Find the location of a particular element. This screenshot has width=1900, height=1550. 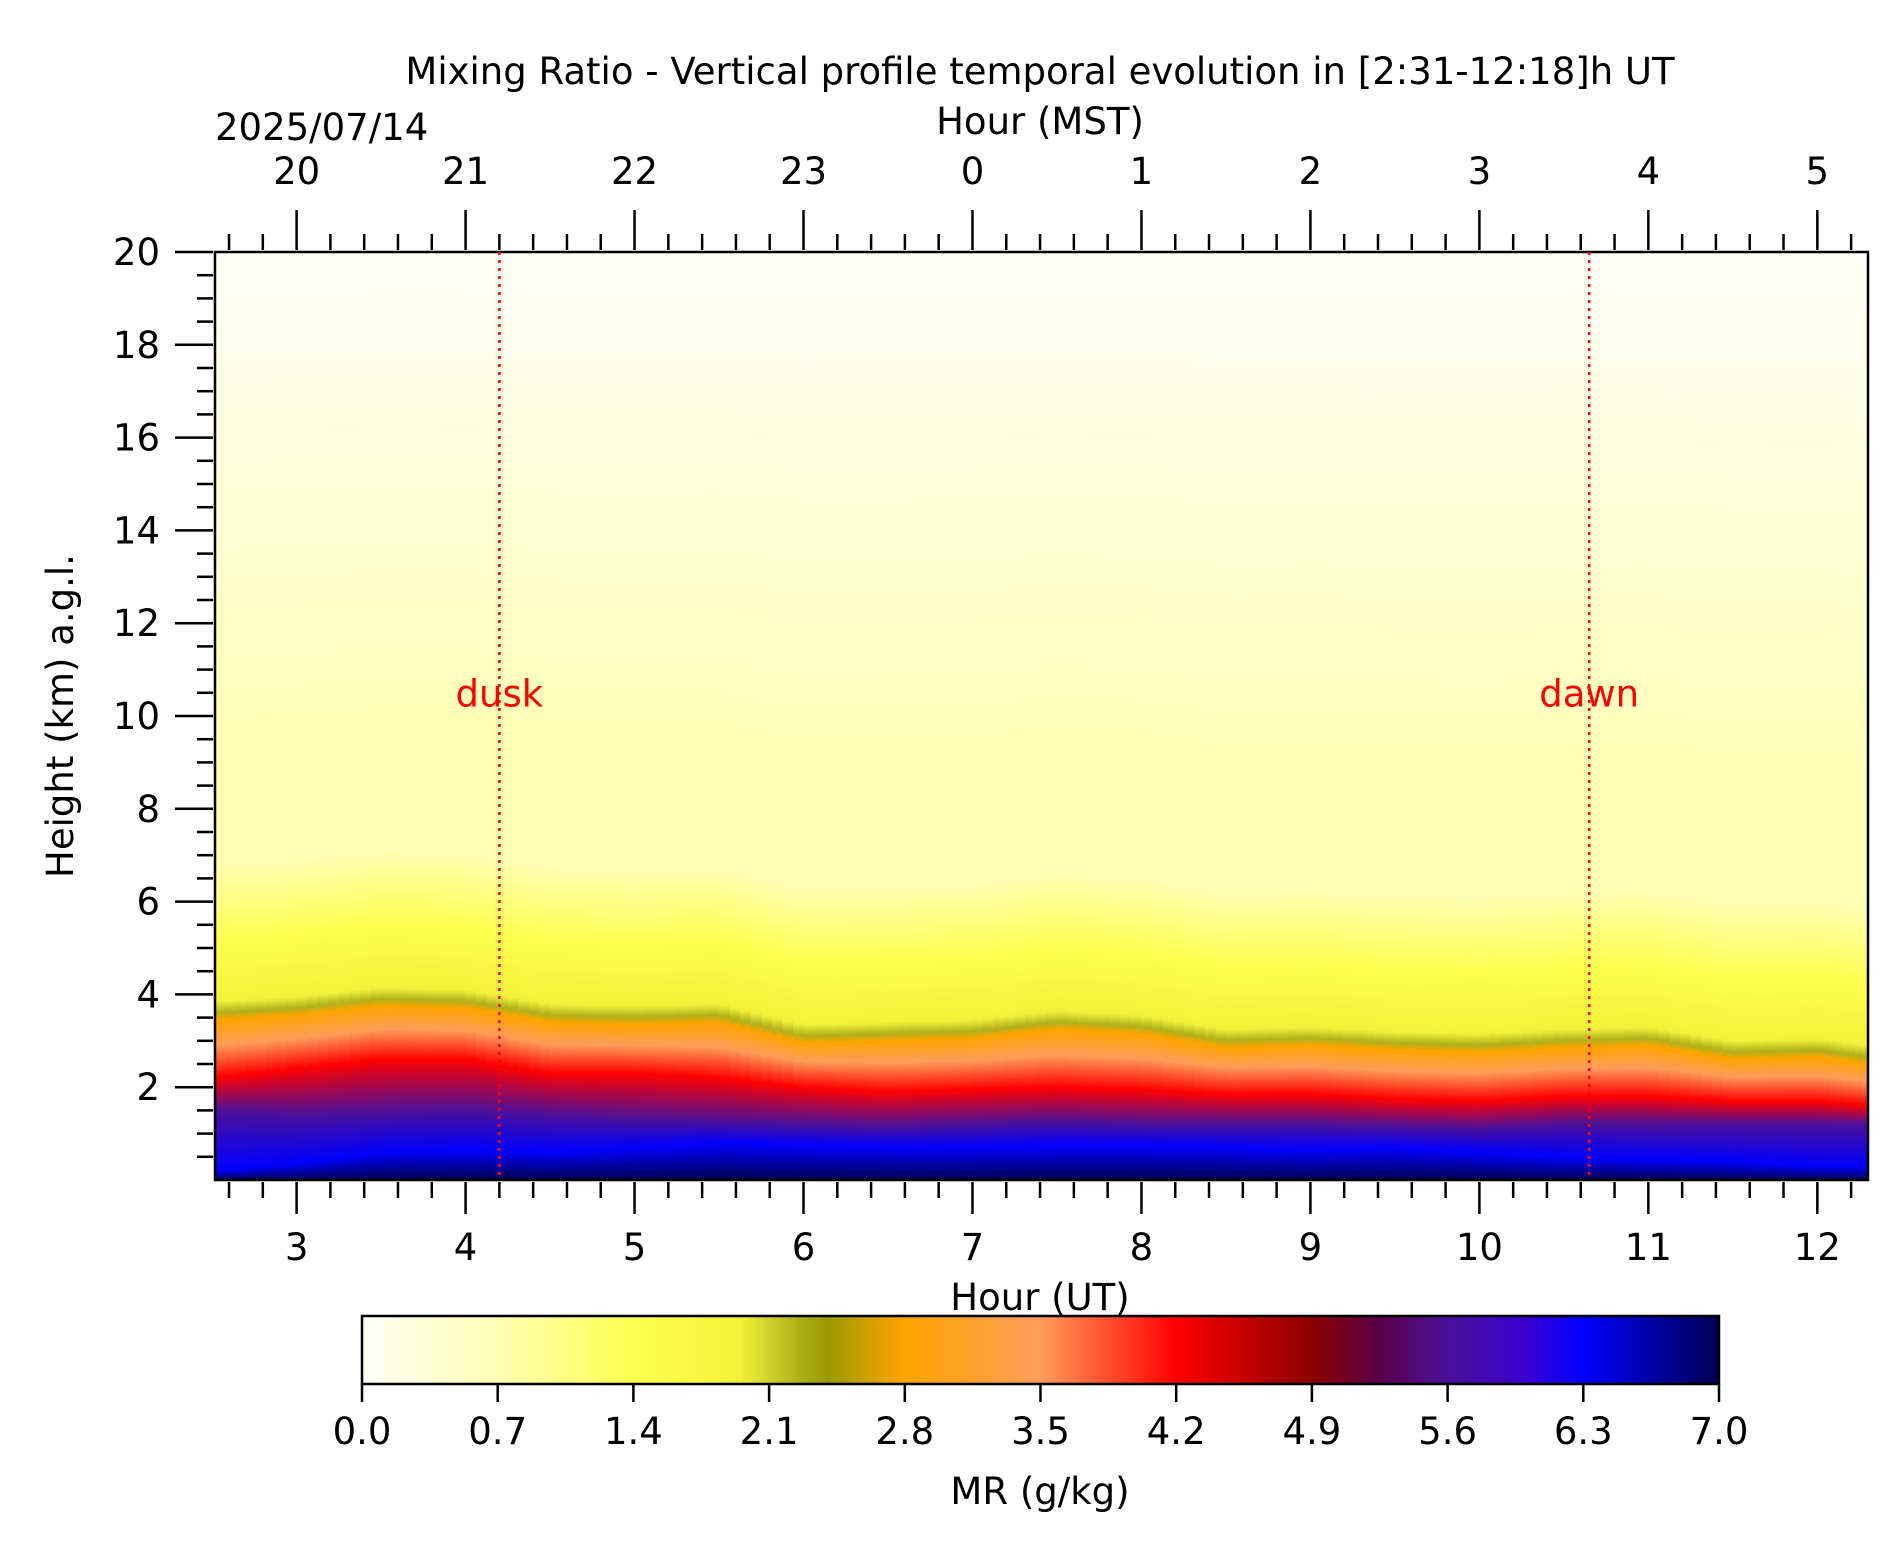

x-tick-label: 7 is located at coordinates (973, 1247).